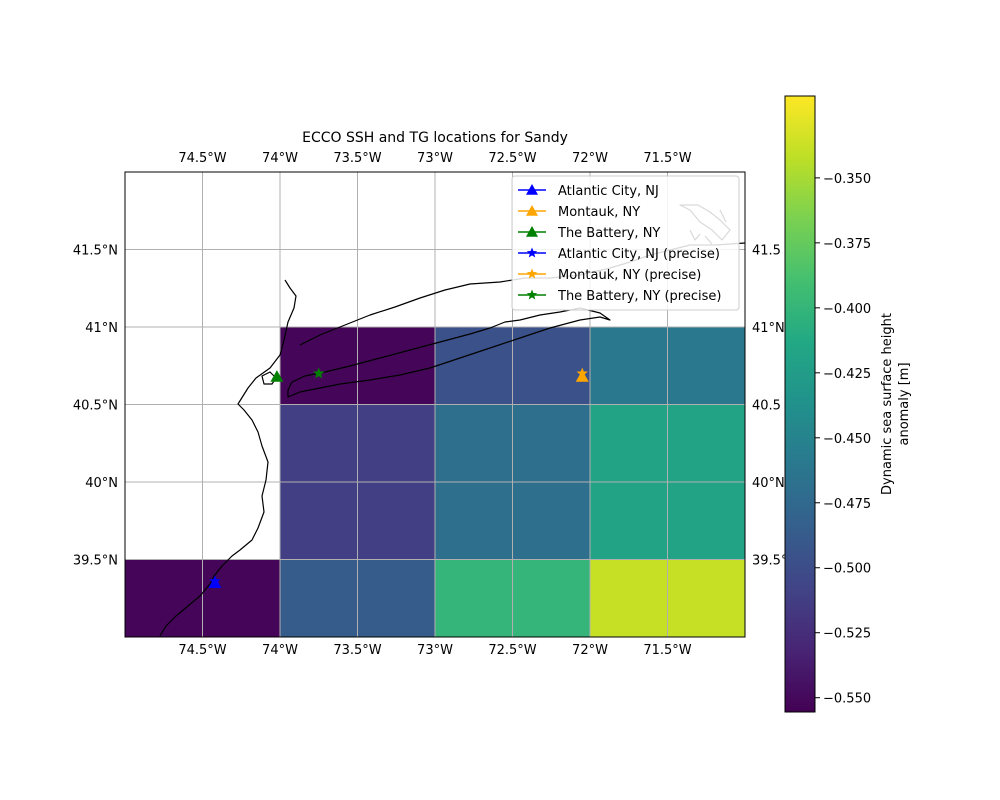 This screenshot has width=1000, height=800. What do you see at coordinates (95, 561) in the screenshot?
I see `y-tick-label-left: 39.5°N` at bounding box center [95, 561].